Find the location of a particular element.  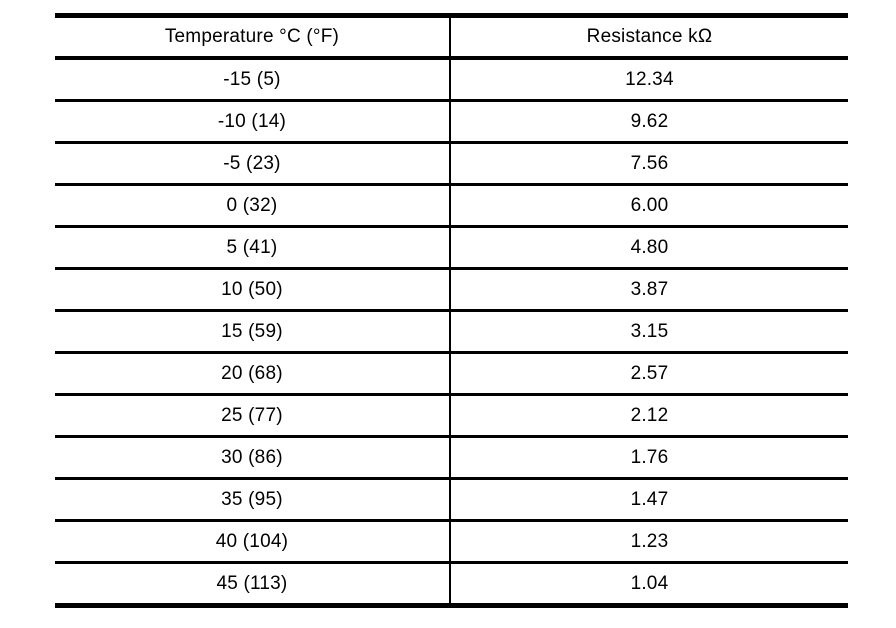

temperature-column-header: Temperature °C (°F) is located at coordinates (253, 37).